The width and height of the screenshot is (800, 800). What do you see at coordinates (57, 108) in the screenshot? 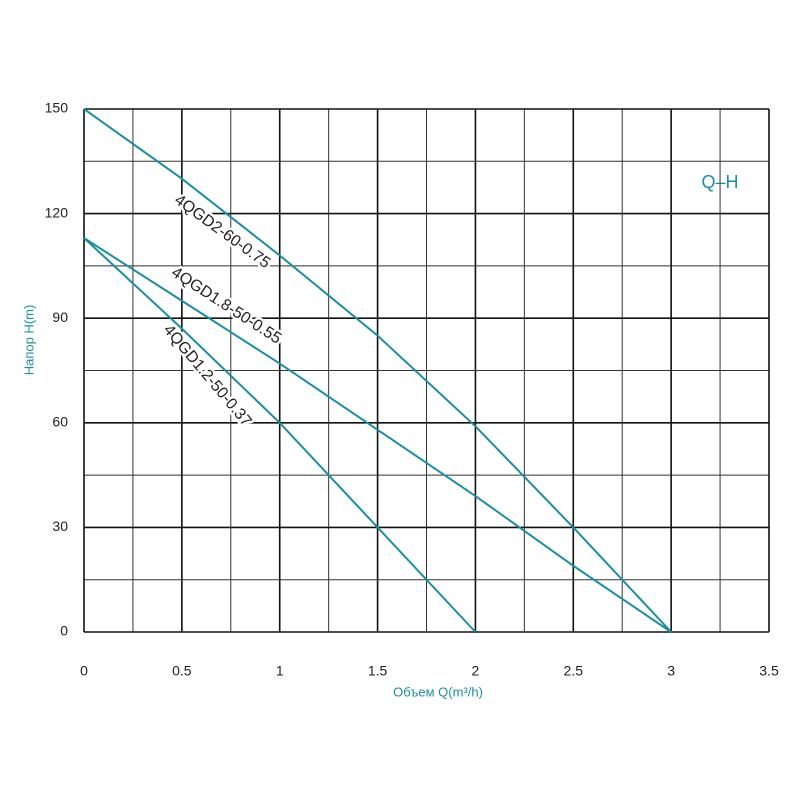
I see `y-tick-label: 150` at bounding box center [57, 108].